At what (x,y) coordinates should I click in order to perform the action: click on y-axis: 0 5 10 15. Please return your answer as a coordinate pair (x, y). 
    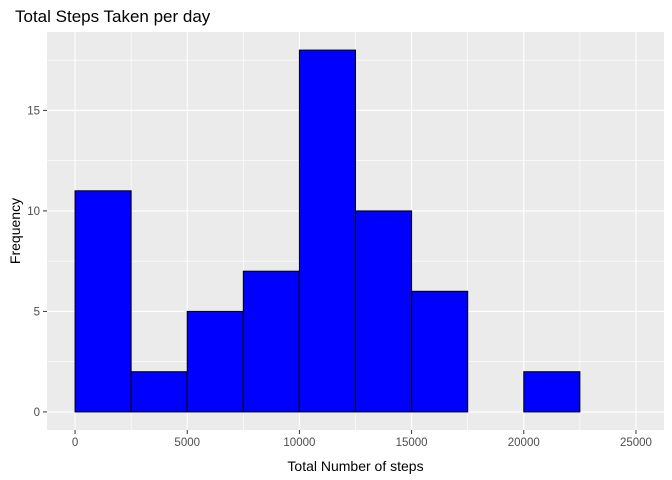
    Looking at the image, I should click on (37, 262).